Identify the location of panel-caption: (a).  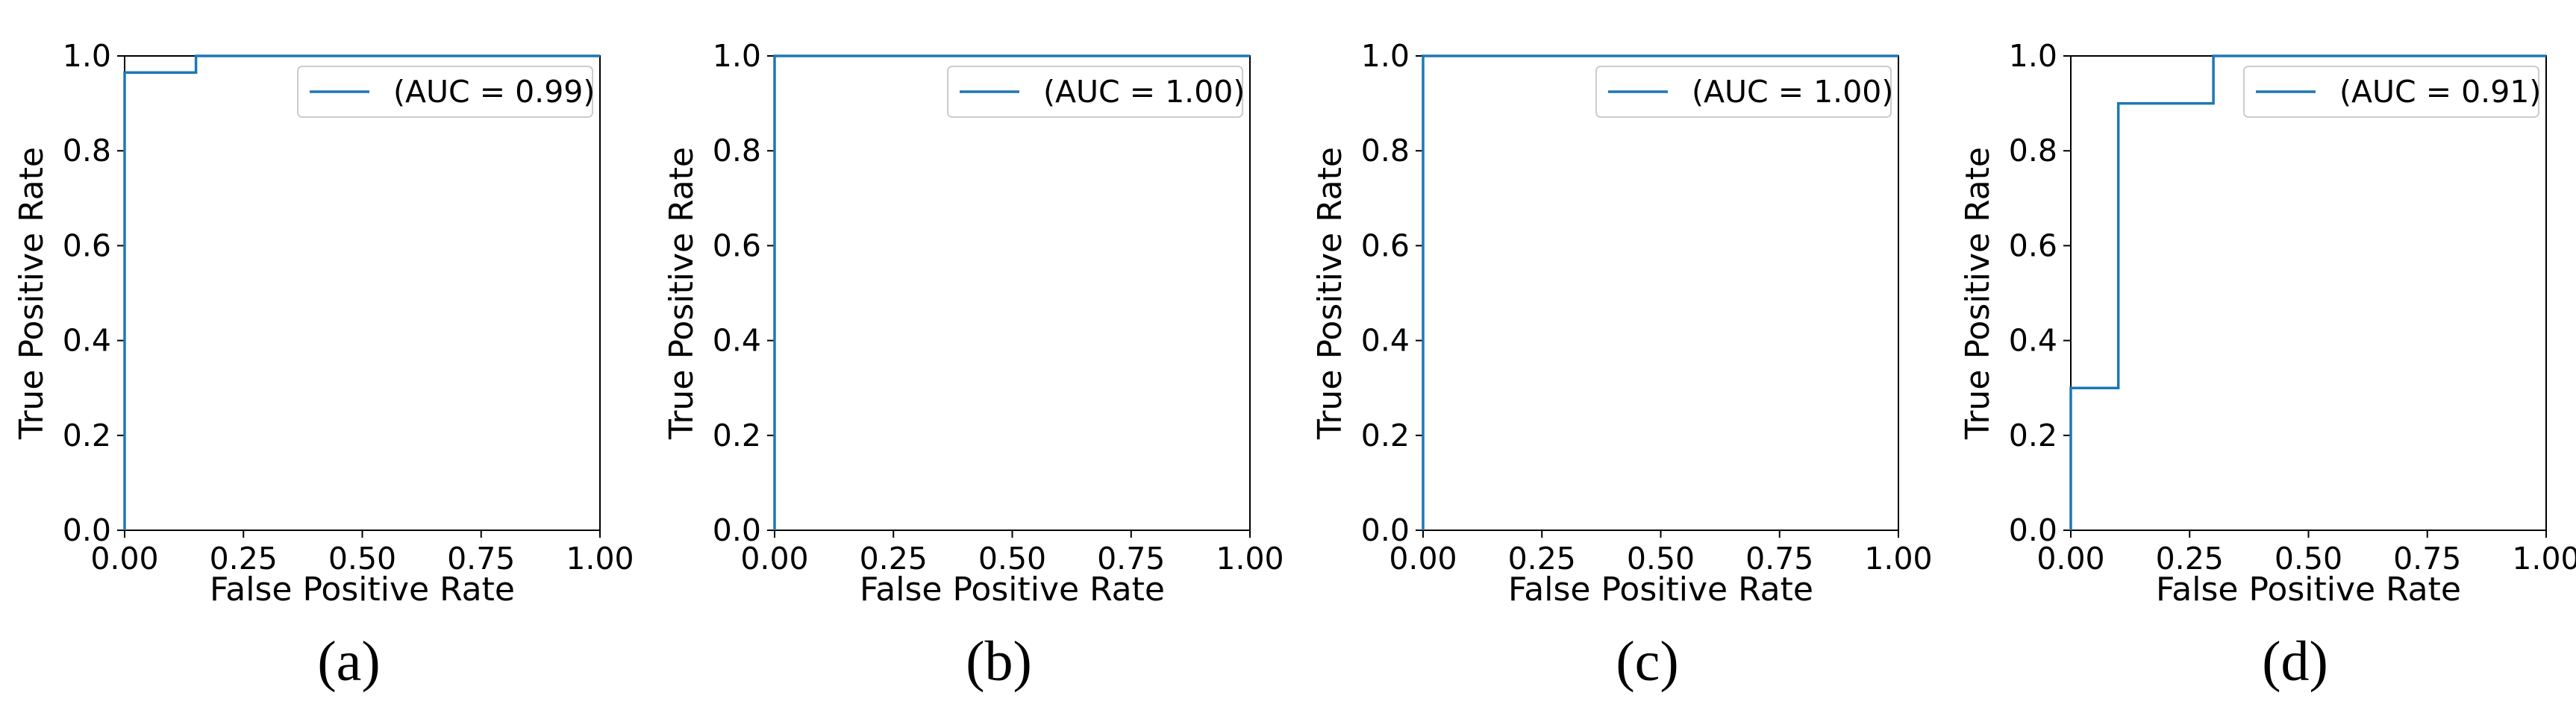
(348, 661).